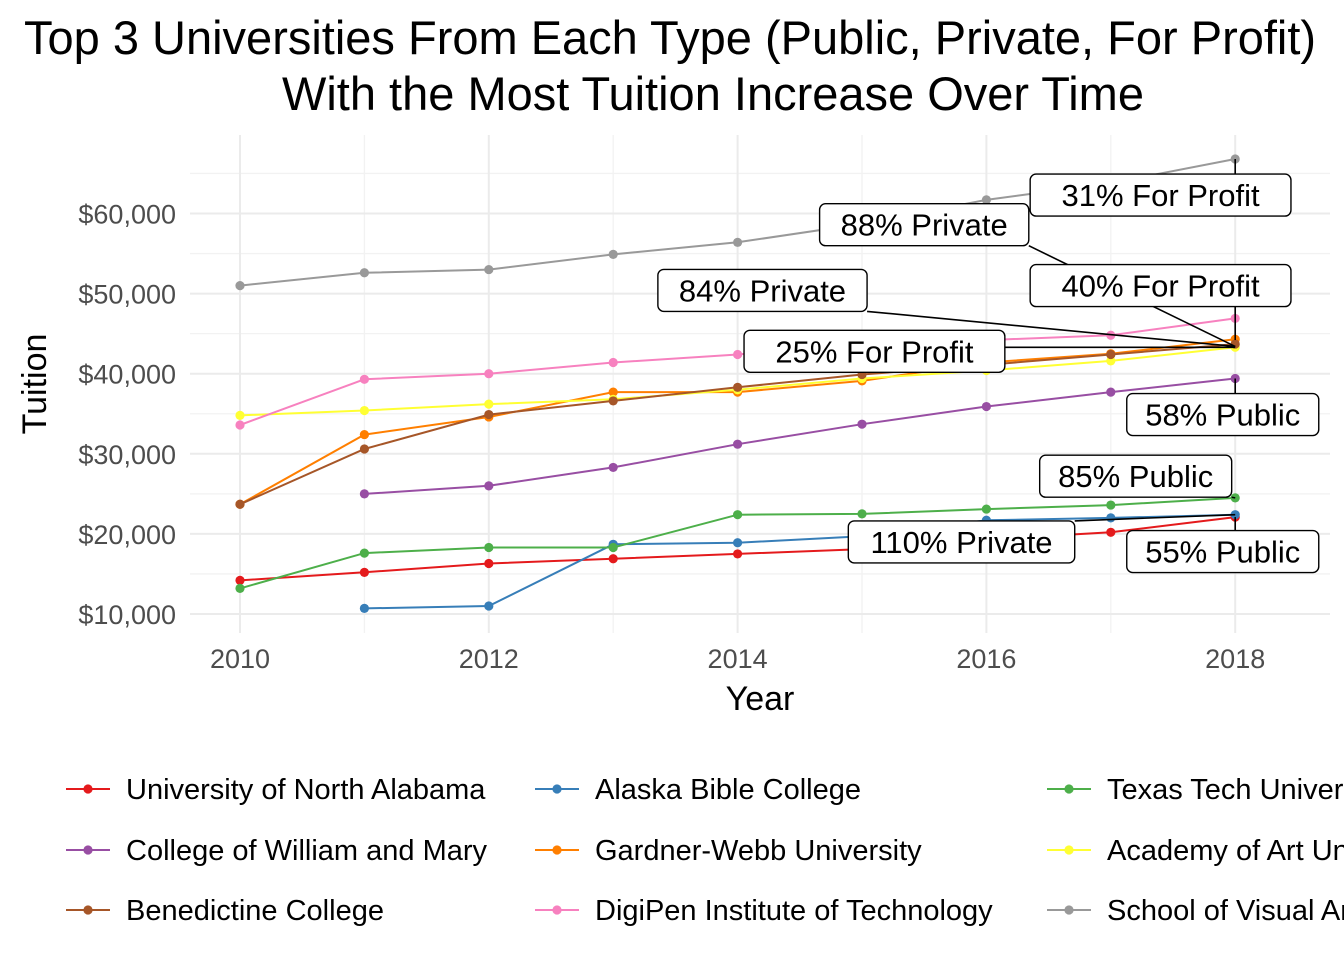 The width and height of the screenshot is (1344, 960). I want to click on annotation-text: 40% For Profit, so click(1160, 286).